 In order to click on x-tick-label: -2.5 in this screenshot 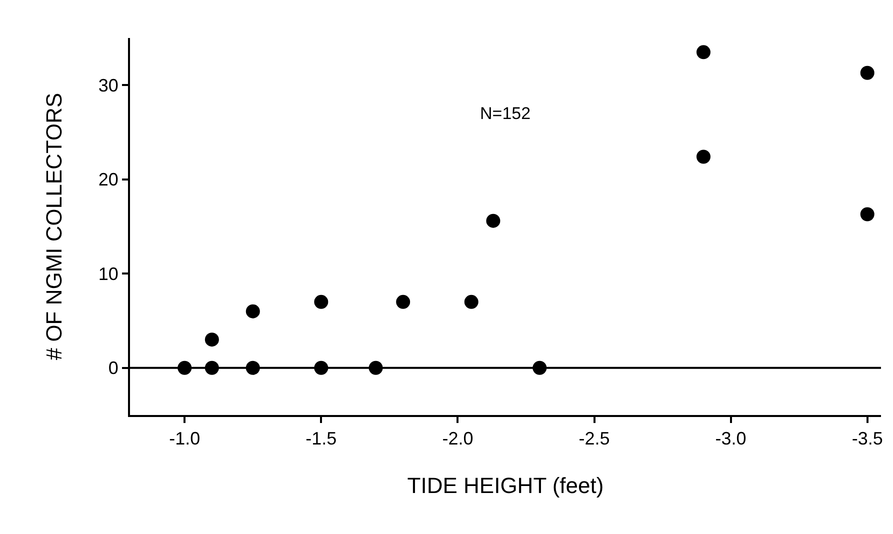, I will do `click(594, 438)`.